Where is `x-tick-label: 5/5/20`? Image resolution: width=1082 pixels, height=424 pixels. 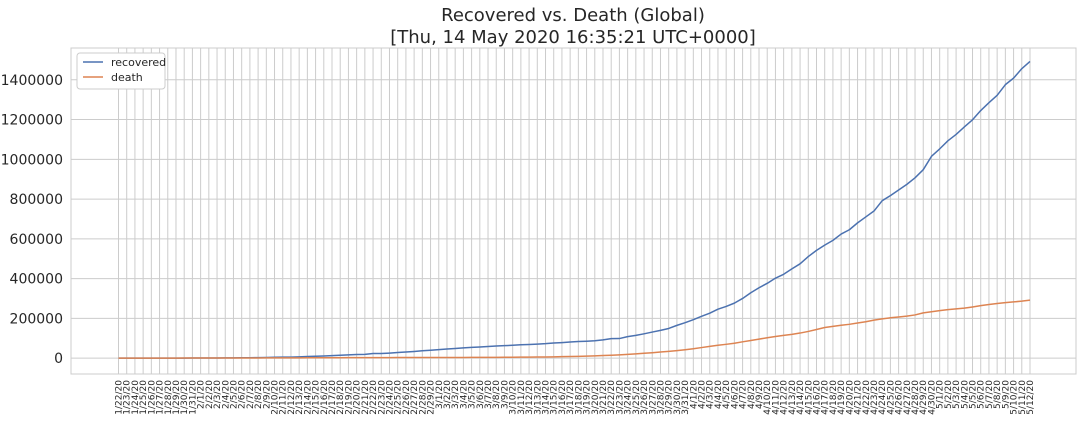 x-tick-label: 5/5/20 is located at coordinates (974, 394).